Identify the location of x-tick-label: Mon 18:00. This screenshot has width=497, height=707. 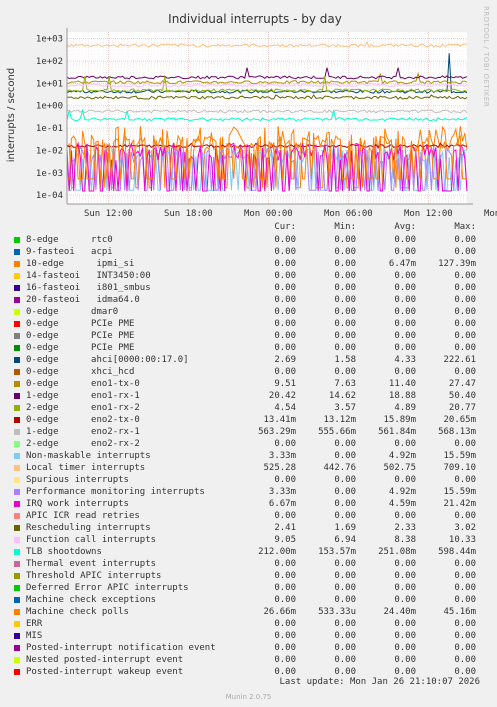
(490, 214).